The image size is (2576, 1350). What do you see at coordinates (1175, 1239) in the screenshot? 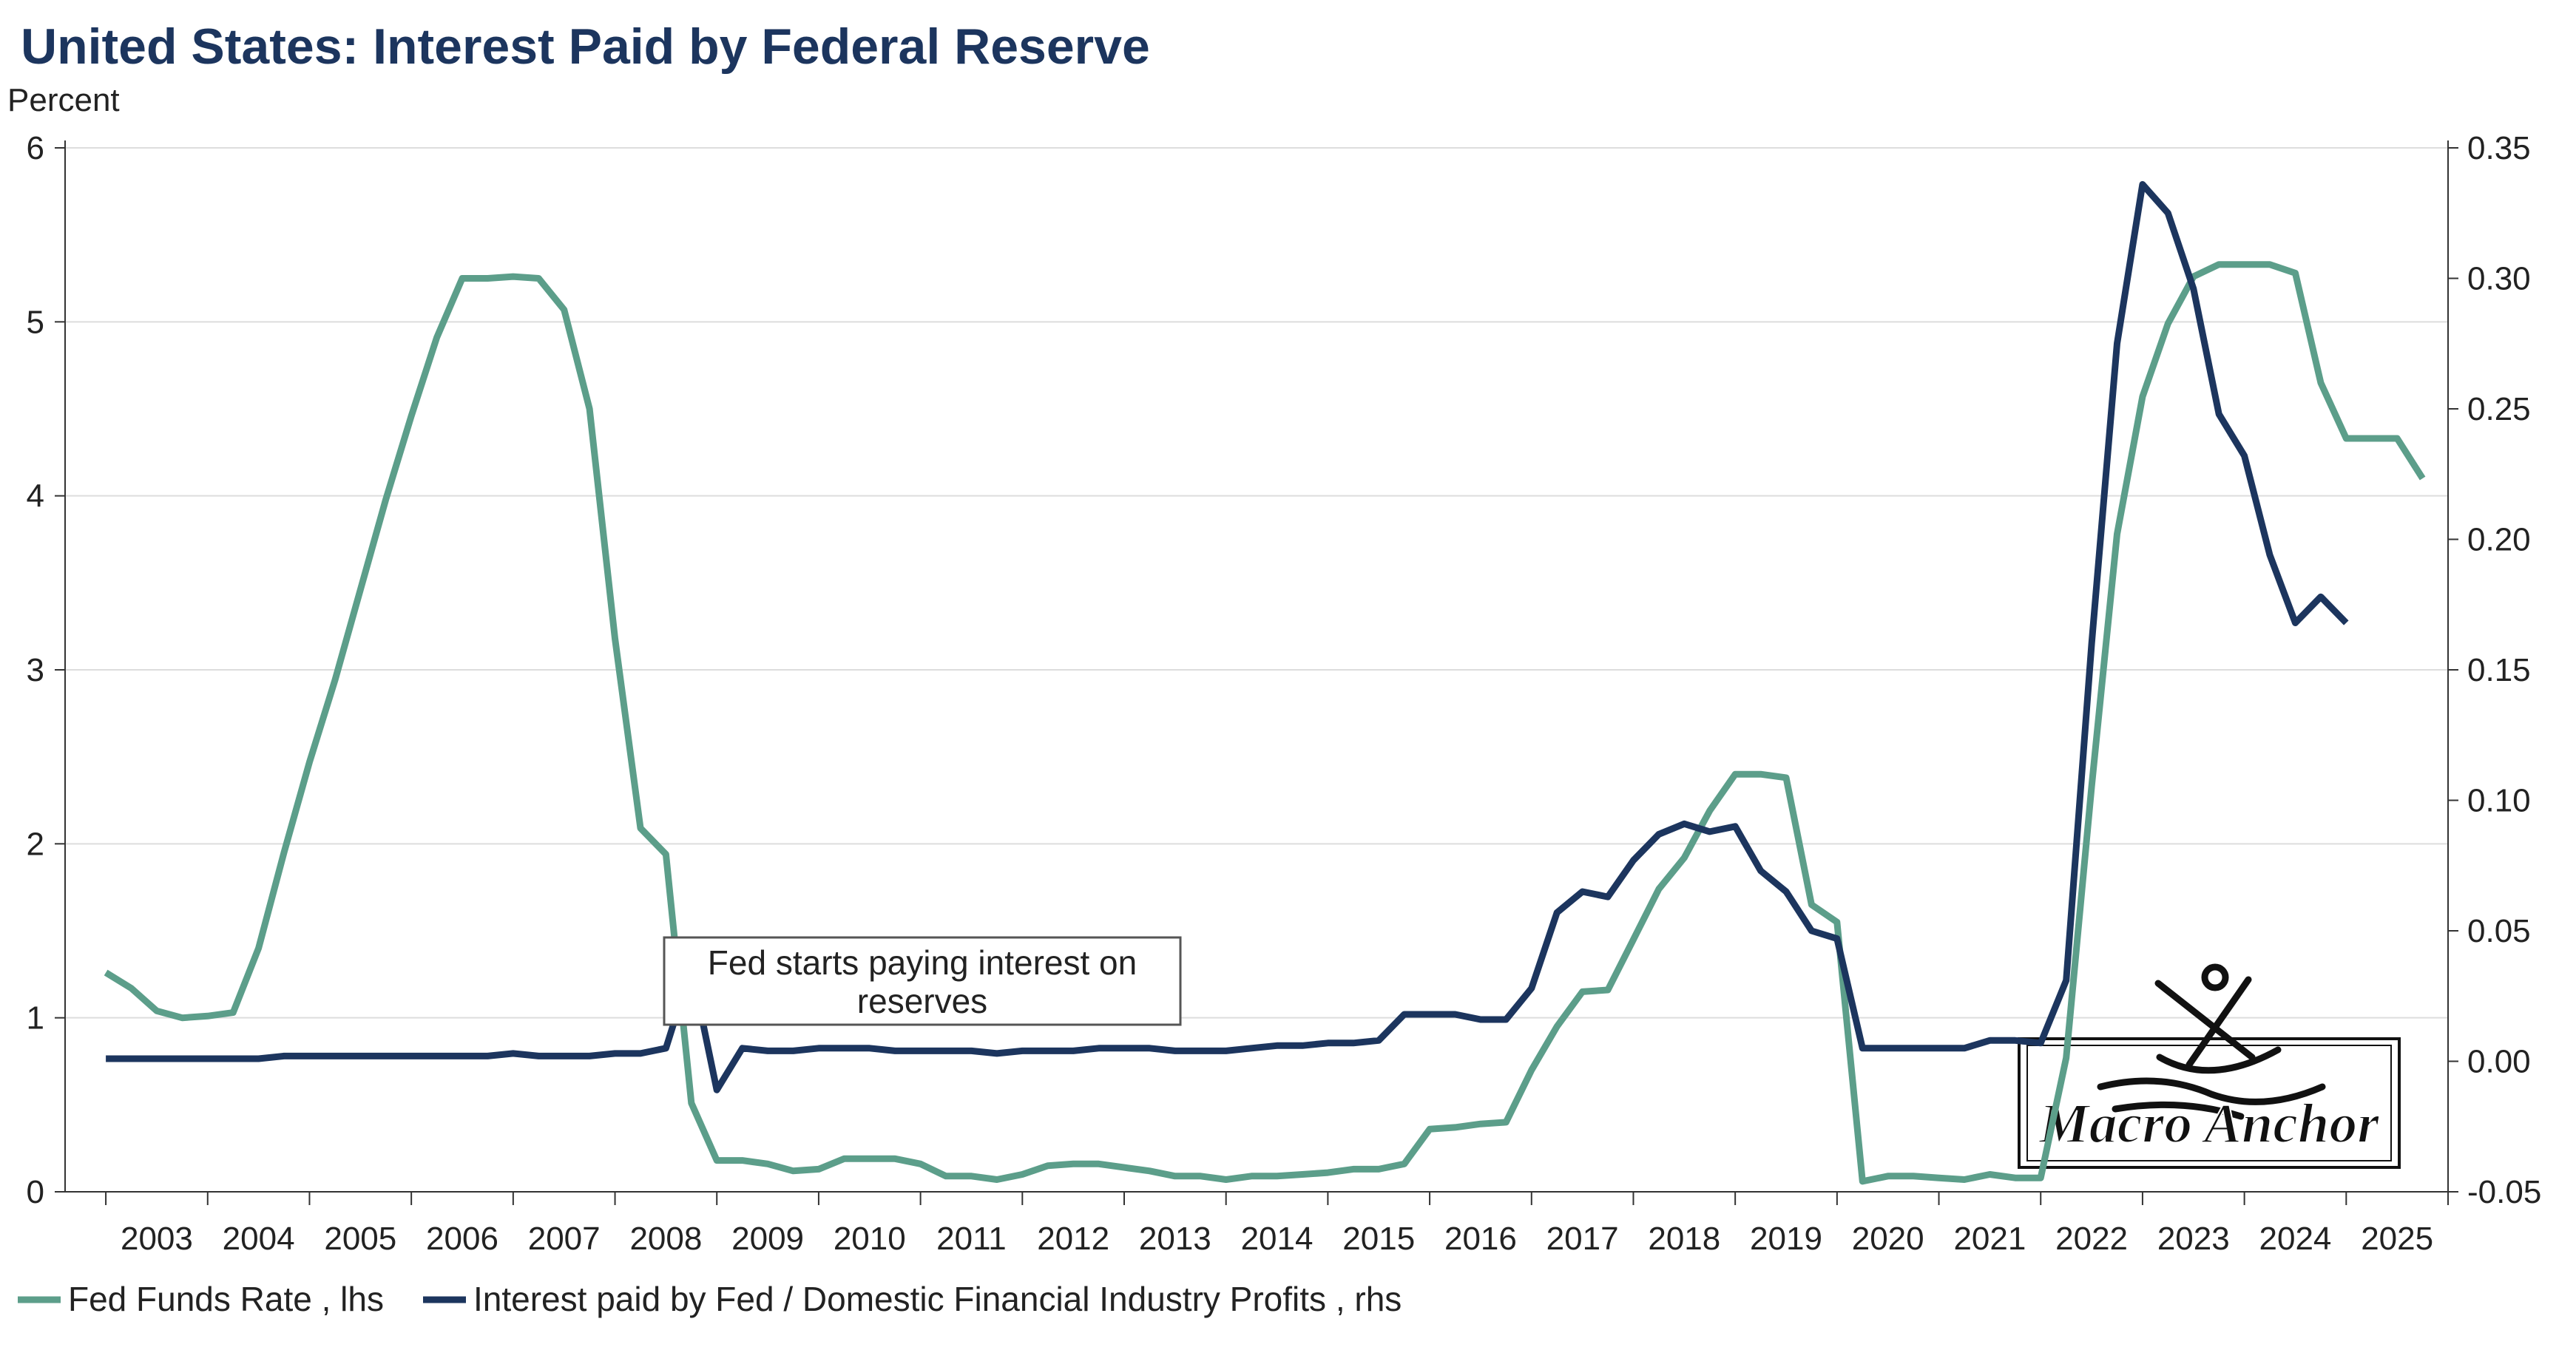
I see `x-tick-label: 2013` at bounding box center [1175, 1239].